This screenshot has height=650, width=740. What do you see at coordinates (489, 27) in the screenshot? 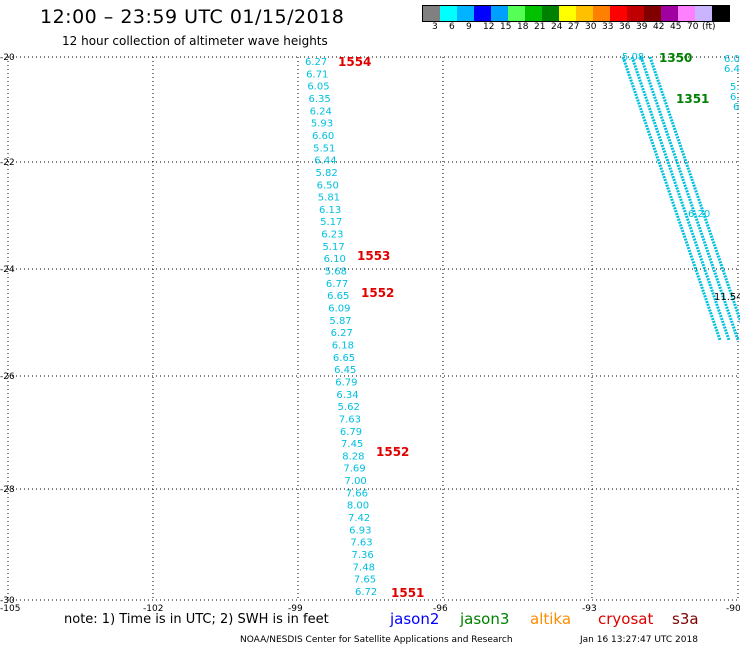
I see `color-scale-label: 12` at bounding box center [489, 27].